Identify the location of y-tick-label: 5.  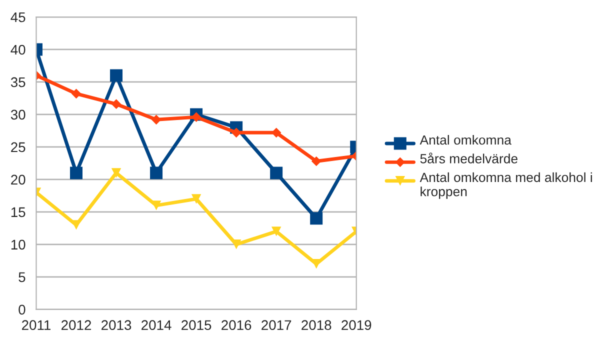
(22, 277).